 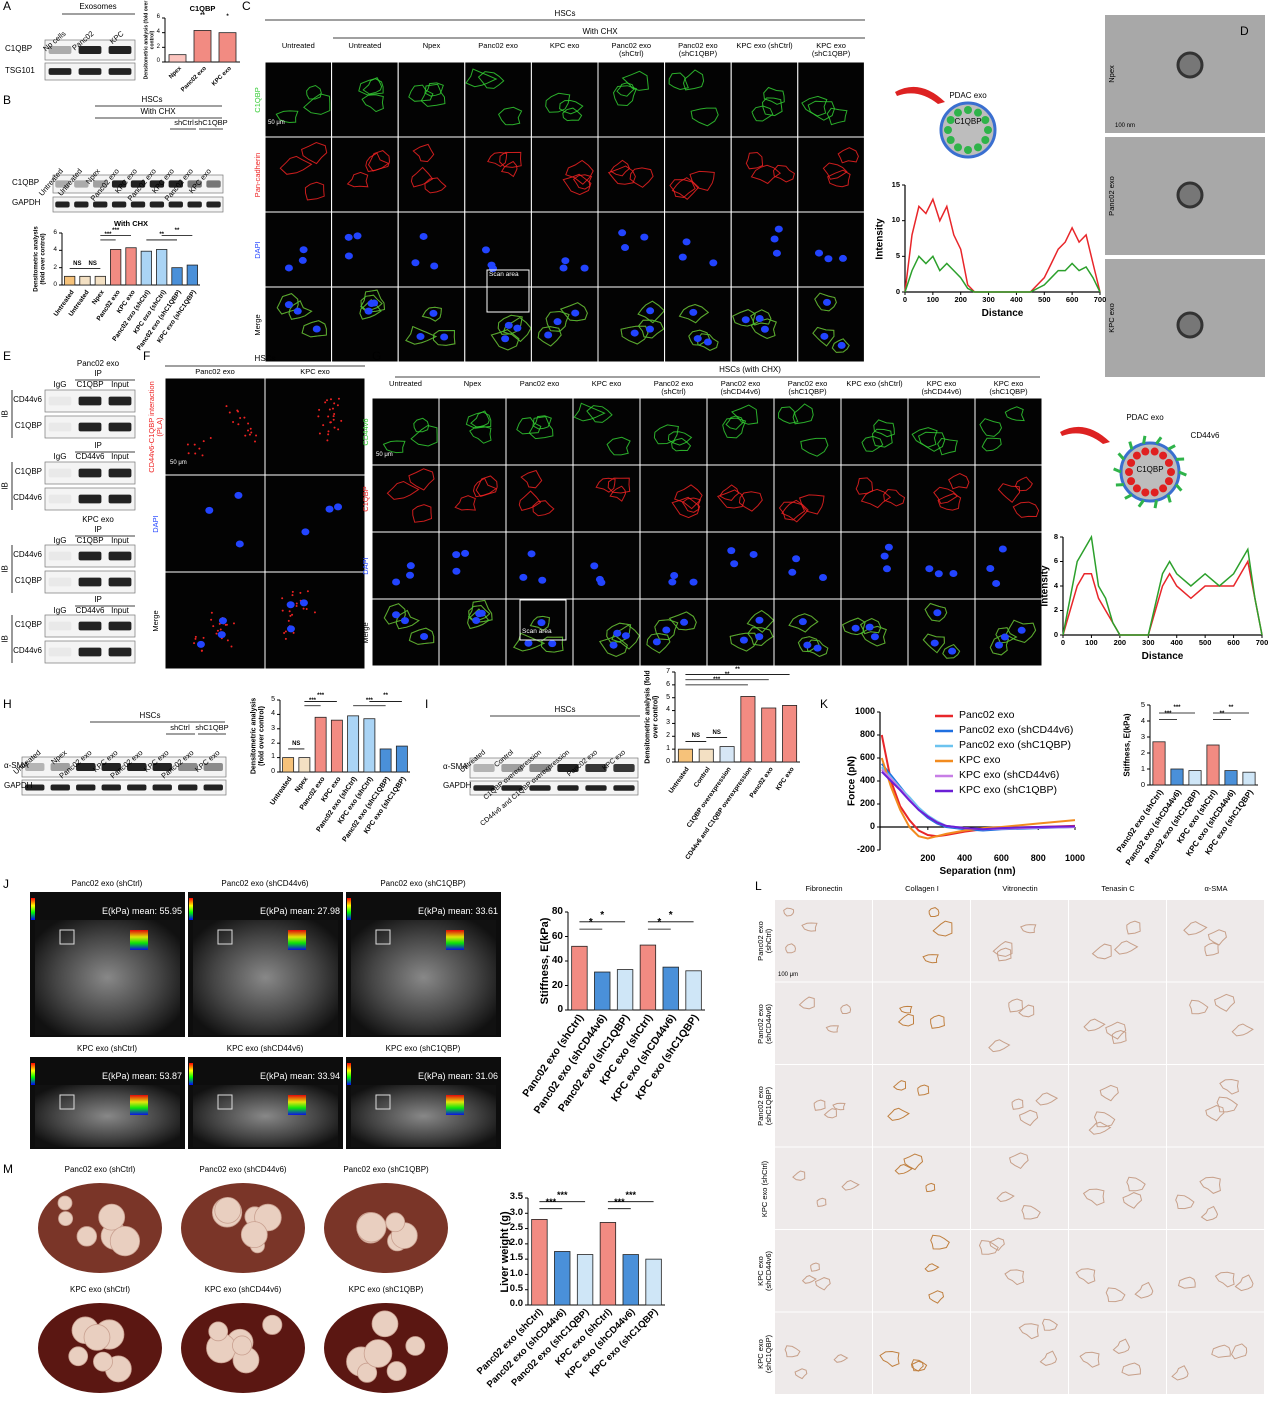 What do you see at coordinates (349, 1074) in the screenshot?
I see `colorbar` at bounding box center [349, 1074].